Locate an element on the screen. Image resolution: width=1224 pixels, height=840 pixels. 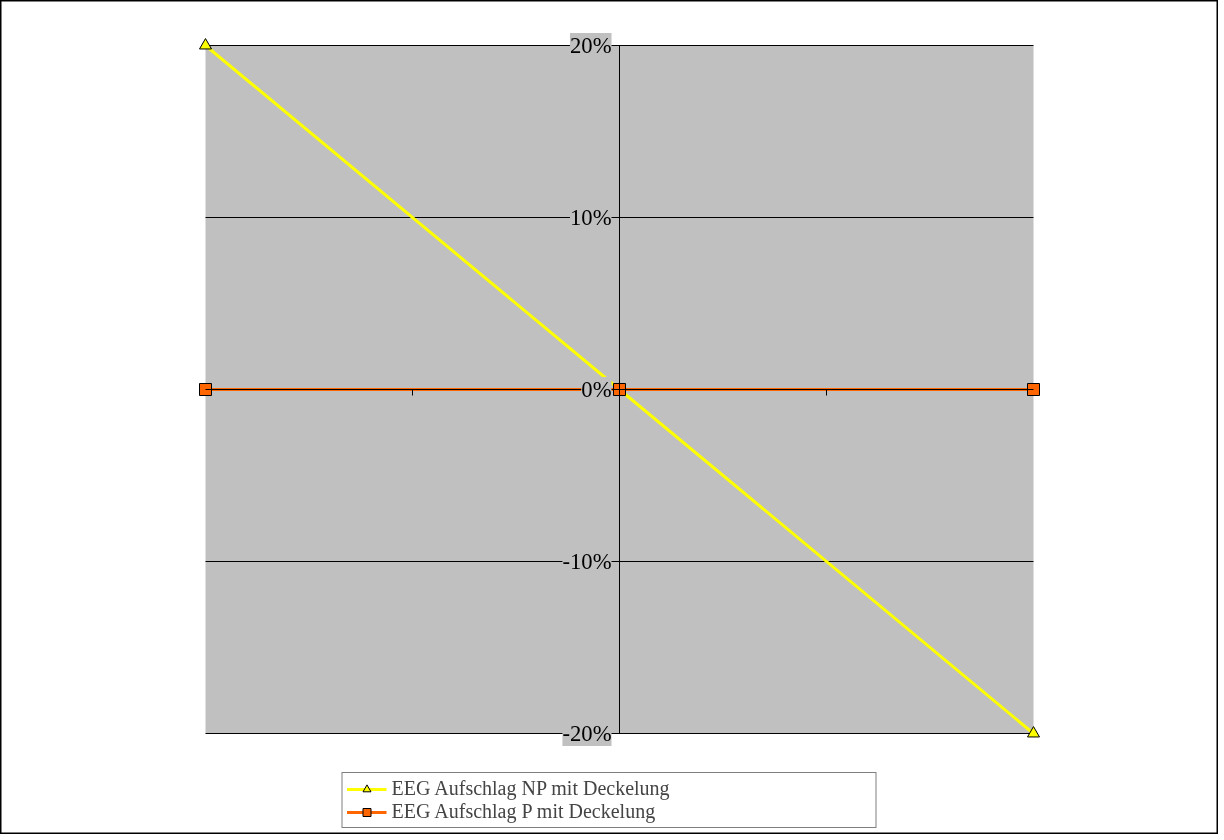
y-tick-label: -10% is located at coordinates (587, 561).